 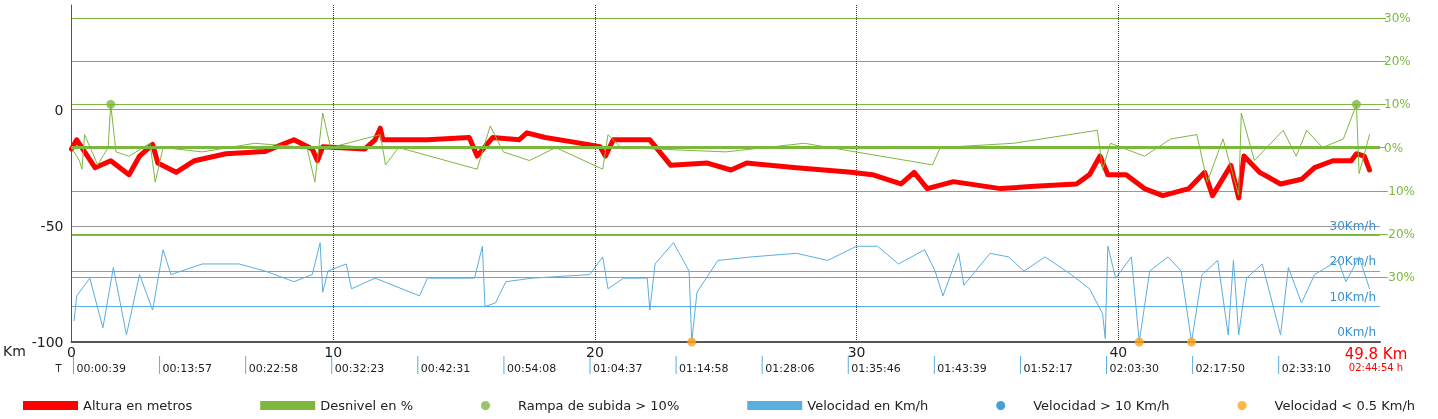 What do you see at coordinates (868, 405) in the screenshot?
I see `legend-label: Velocidad en Km/h` at bounding box center [868, 405].